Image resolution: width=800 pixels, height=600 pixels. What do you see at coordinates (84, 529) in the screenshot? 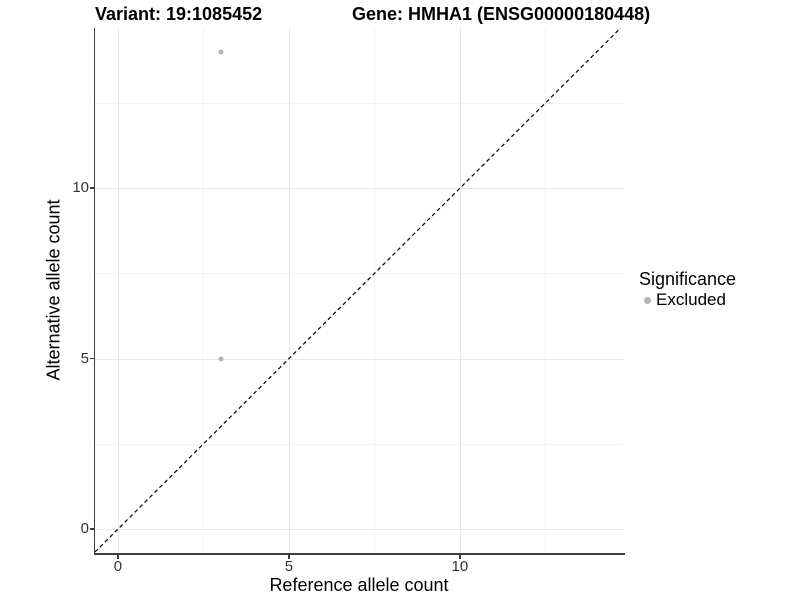
I see `y-tick-label: 0` at bounding box center [84, 529].